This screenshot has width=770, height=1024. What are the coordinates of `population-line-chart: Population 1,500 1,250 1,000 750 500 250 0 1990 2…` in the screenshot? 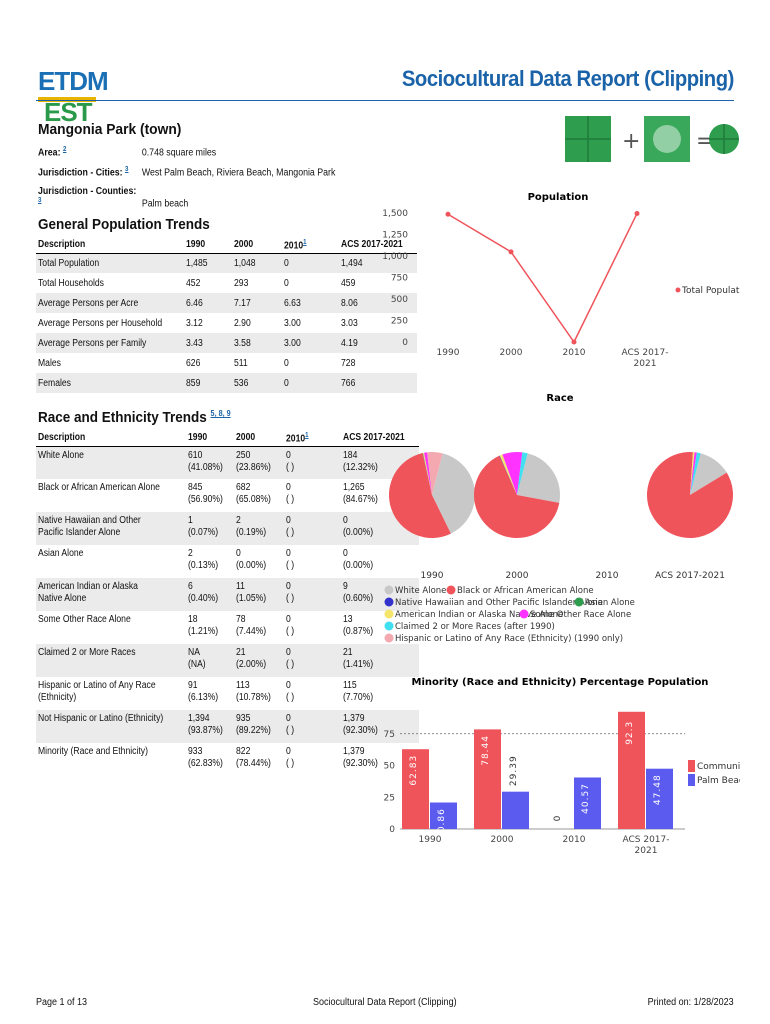 It's located at (561, 280).